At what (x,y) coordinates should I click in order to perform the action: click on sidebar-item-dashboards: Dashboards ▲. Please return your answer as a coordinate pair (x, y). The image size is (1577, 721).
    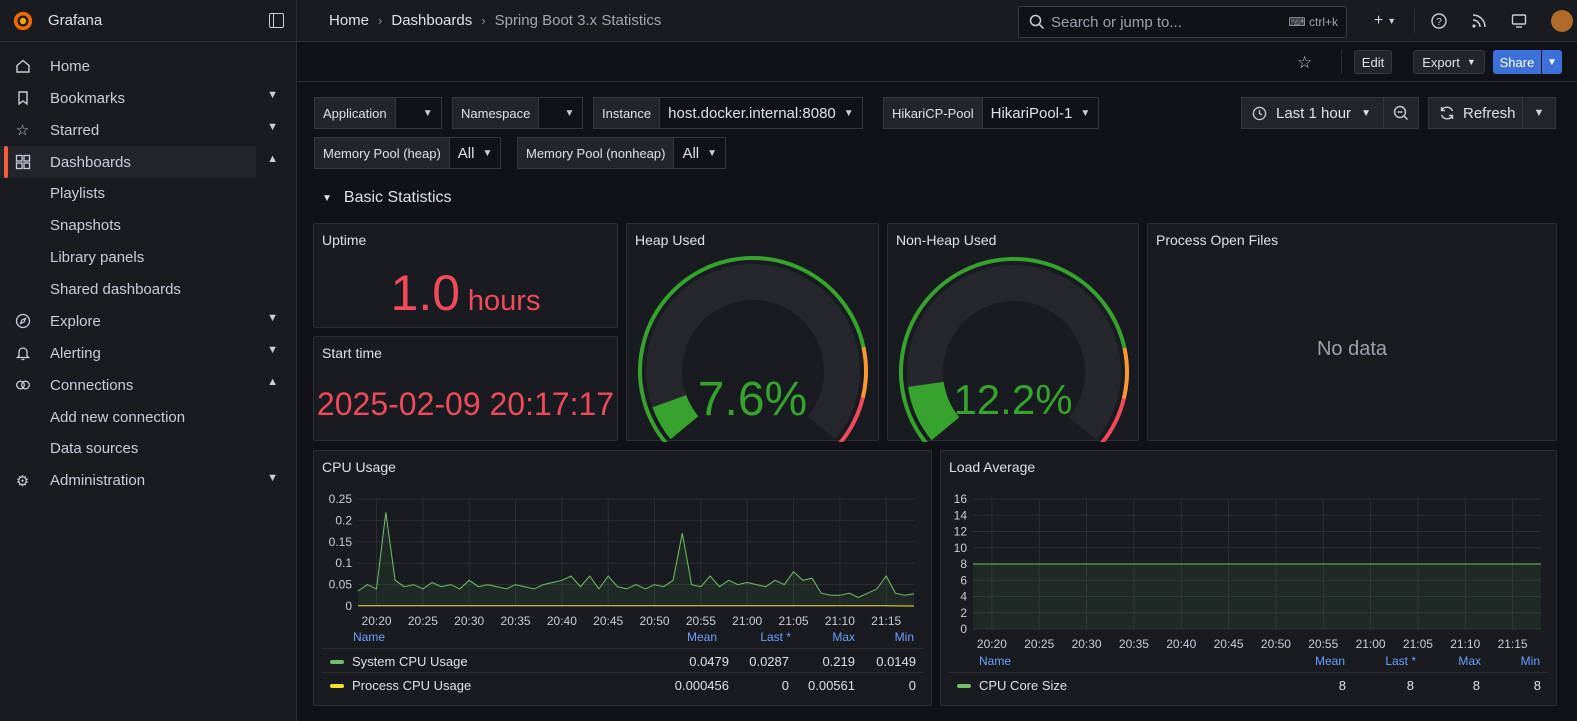
    Looking at the image, I should click on (139, 162).